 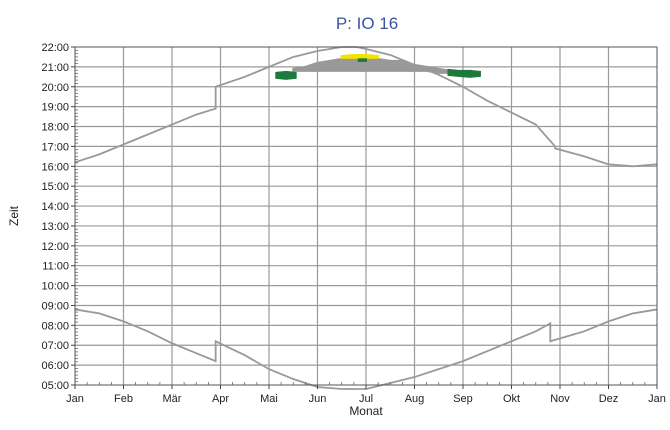 What do you see at coordinates (55, 167) in the screenshot?
I see `y-tick-label: 16:00` at bounding box center [55, 167].